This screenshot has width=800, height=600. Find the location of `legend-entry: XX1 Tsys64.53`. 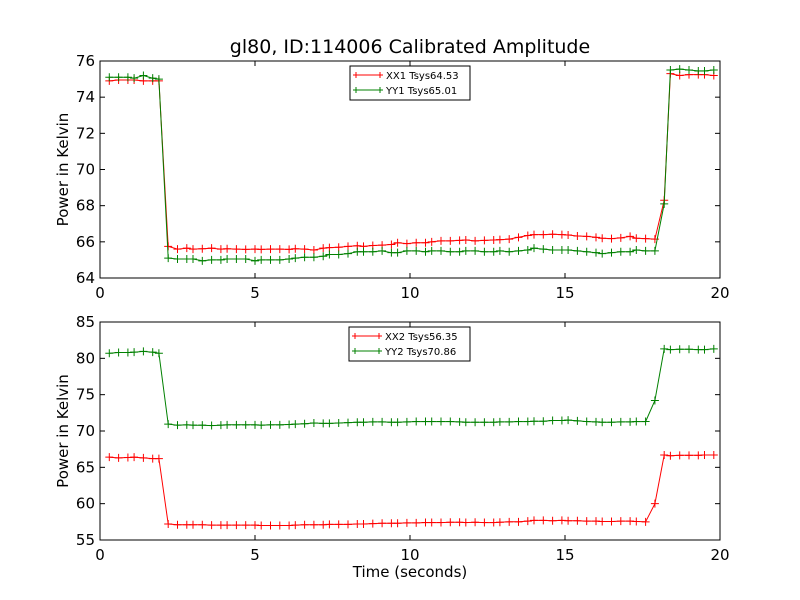

legend-entry: XX1 Tsys64.53 is located at coordinates (422, 76).